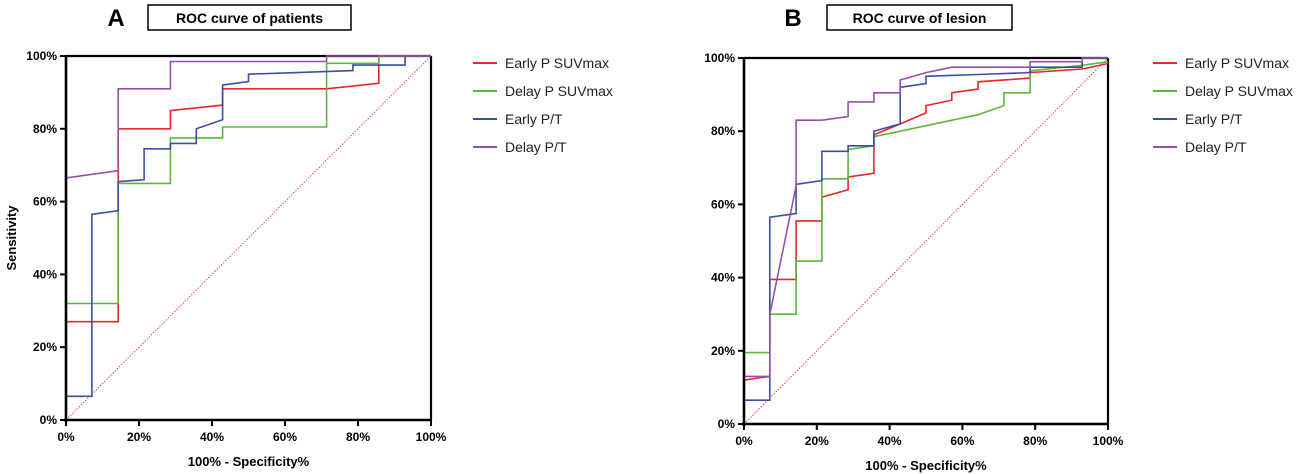 The height and width of the screenshot is (474, 1299). I want to click on panel-letter: B, so click(792, 18).